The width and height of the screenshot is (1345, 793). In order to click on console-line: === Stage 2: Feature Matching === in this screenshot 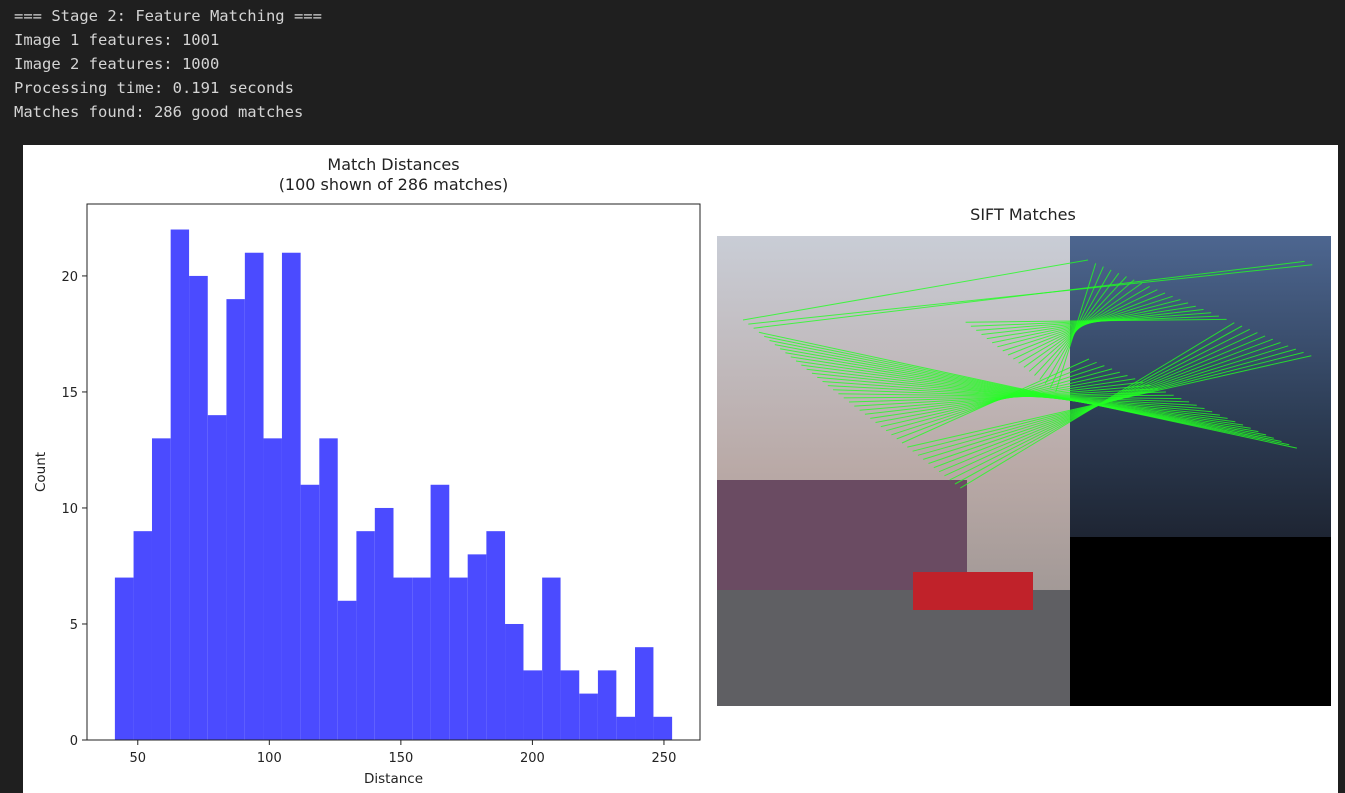, I will do `click(168, 16)`.